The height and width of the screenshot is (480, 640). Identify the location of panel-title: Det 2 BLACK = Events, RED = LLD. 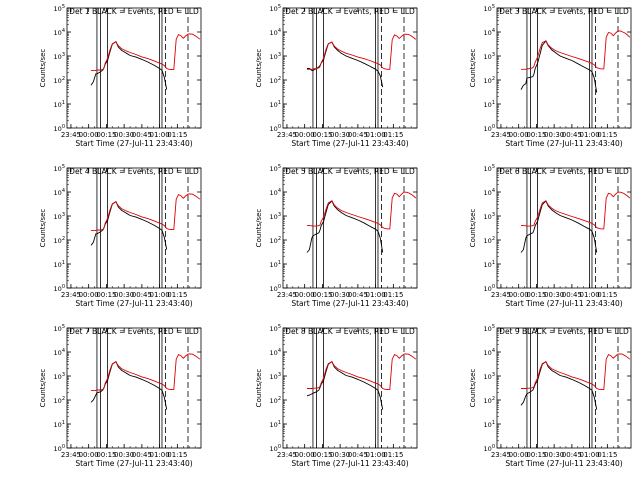
(350, 11).